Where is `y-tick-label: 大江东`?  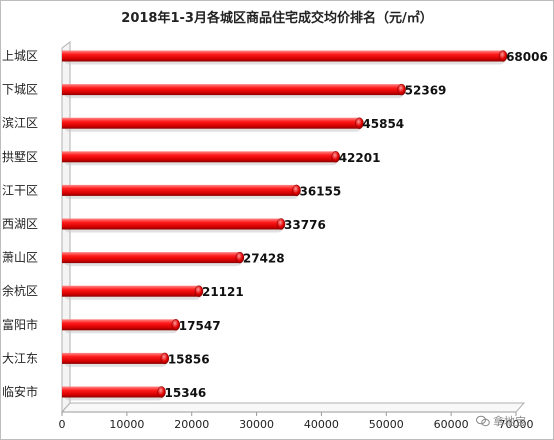 y-tick-label: 大江东 is located at coordinates (20, 358).